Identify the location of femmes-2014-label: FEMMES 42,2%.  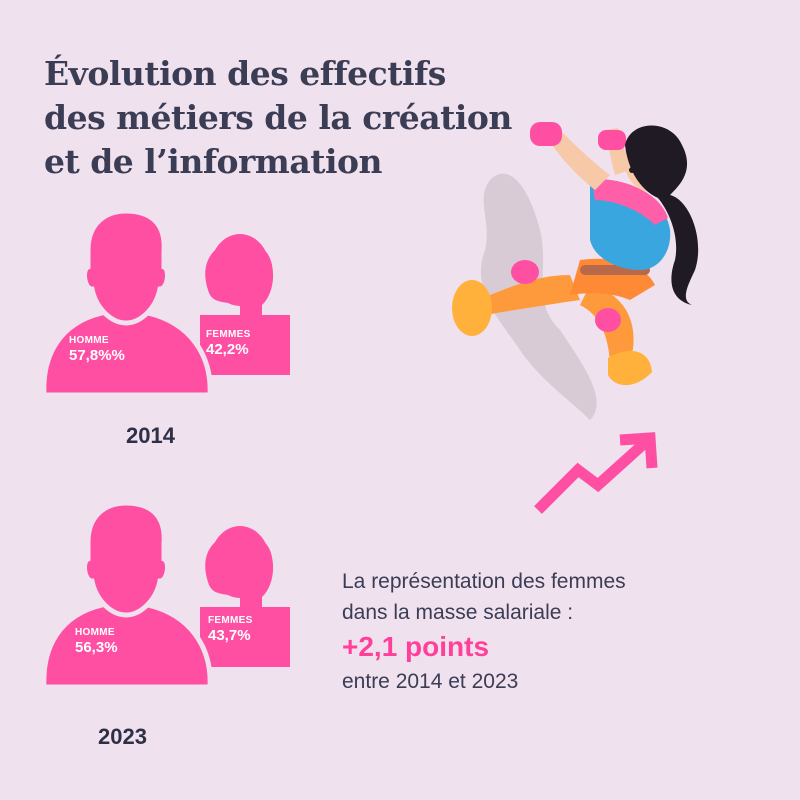
(228, 343).